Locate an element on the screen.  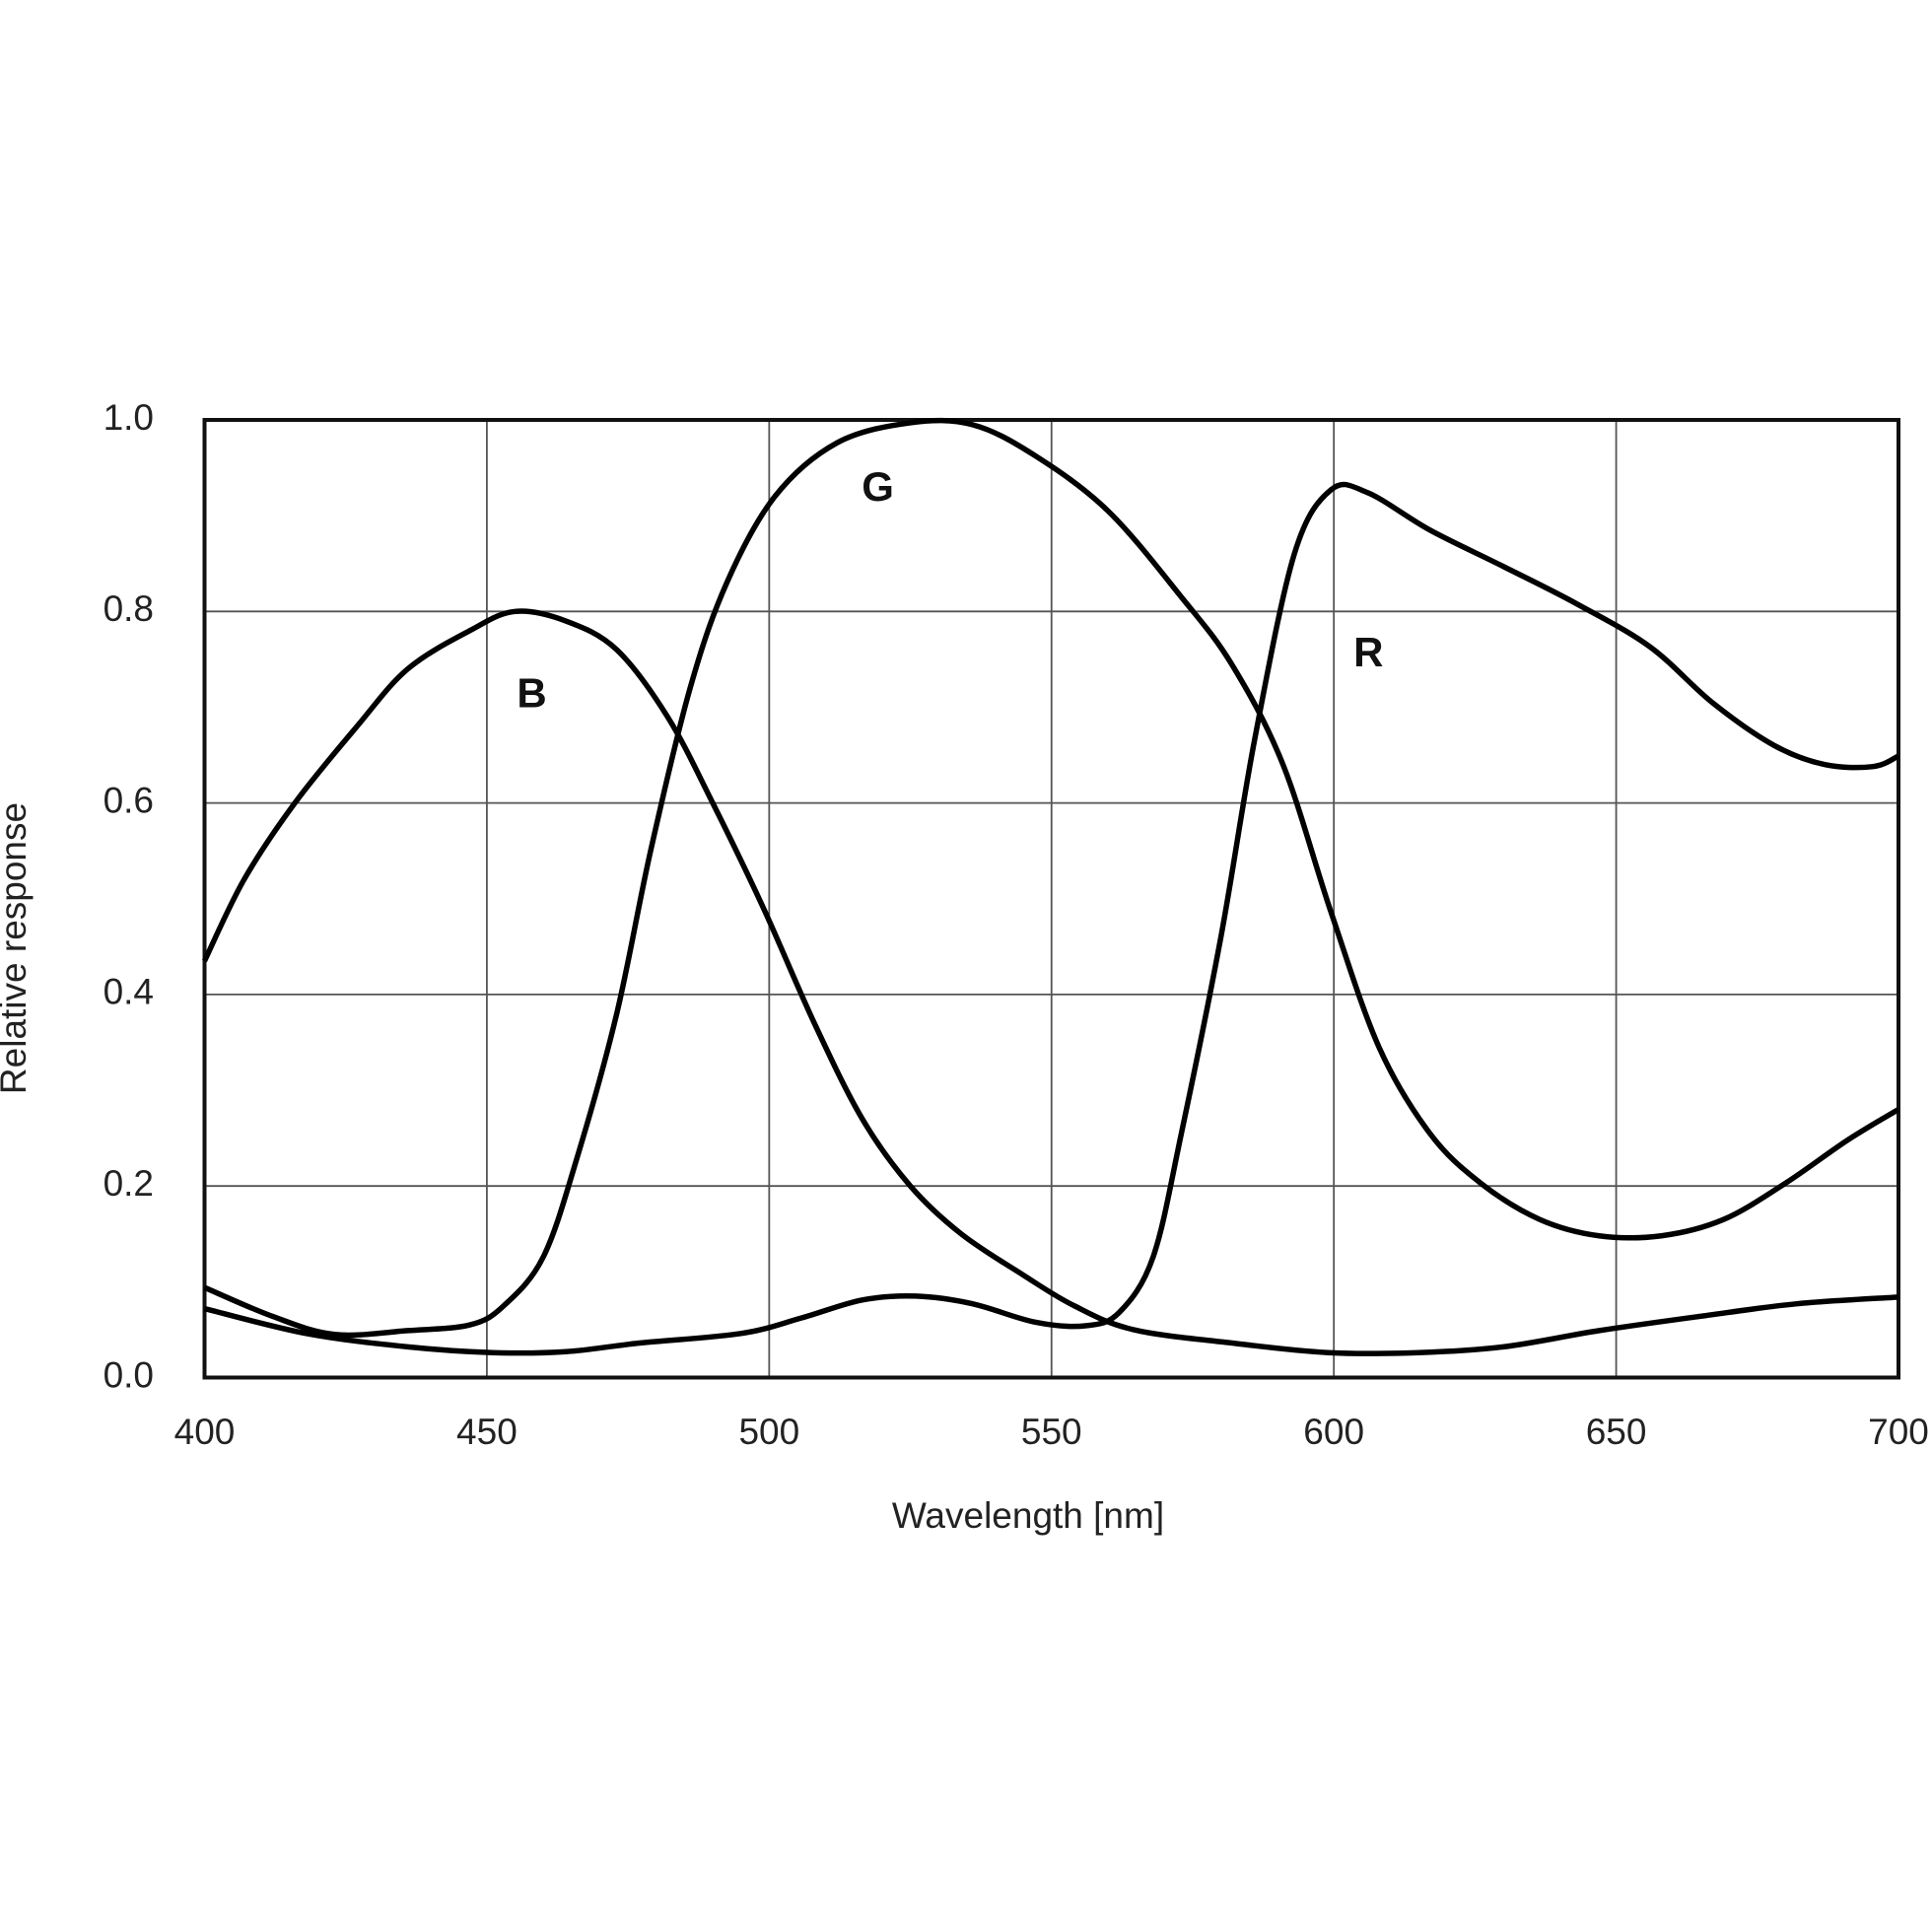
curve-label: B is located at coordinates (531, 693).